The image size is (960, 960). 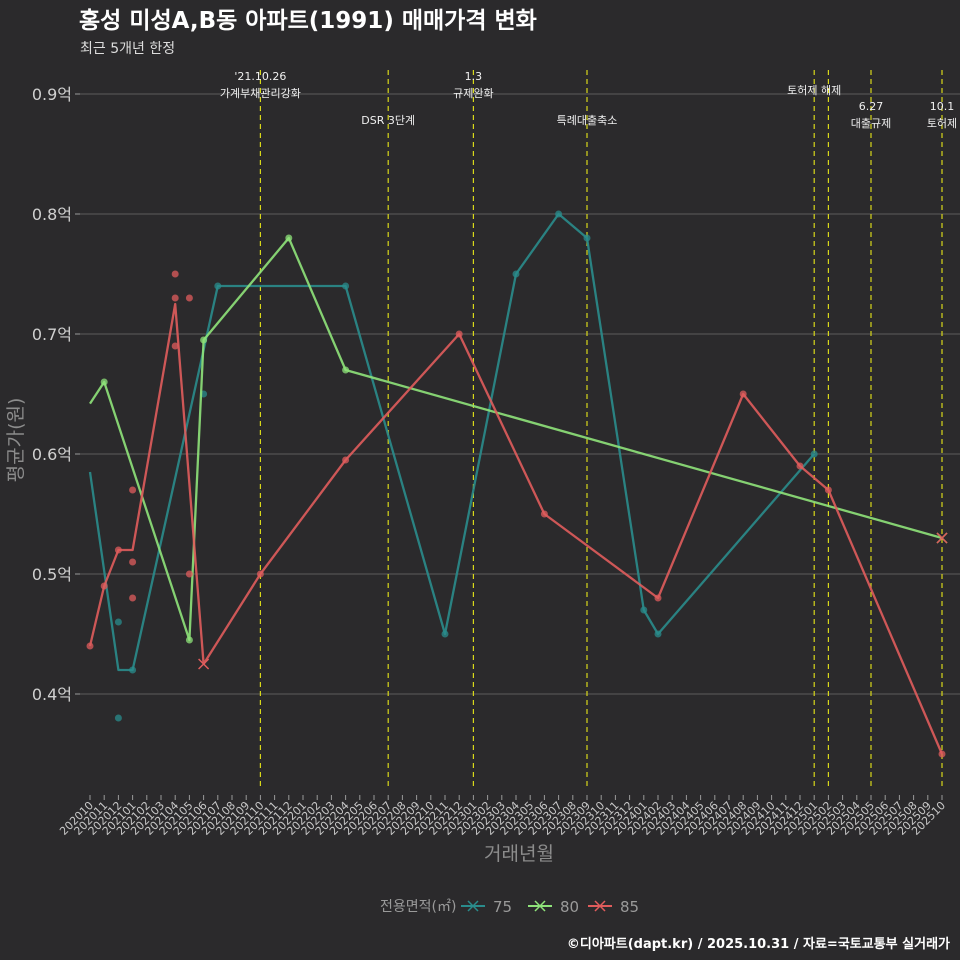 What do you see at coordinates (127, 49) in the screenshot?
I see `chart-subtitle: 최근 5개년 한정` at bounding box center [127, 49].